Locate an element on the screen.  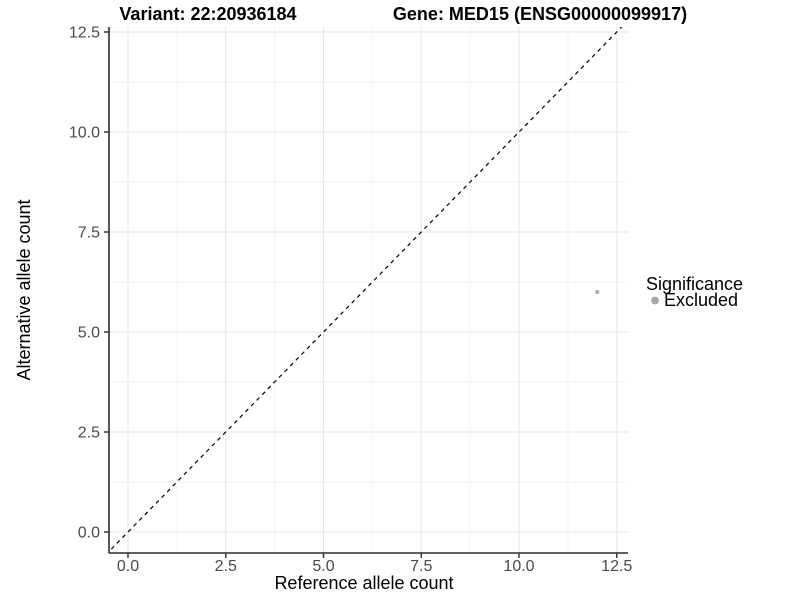
y-tick-label: 7.5 is located at coordinates (89, 233).